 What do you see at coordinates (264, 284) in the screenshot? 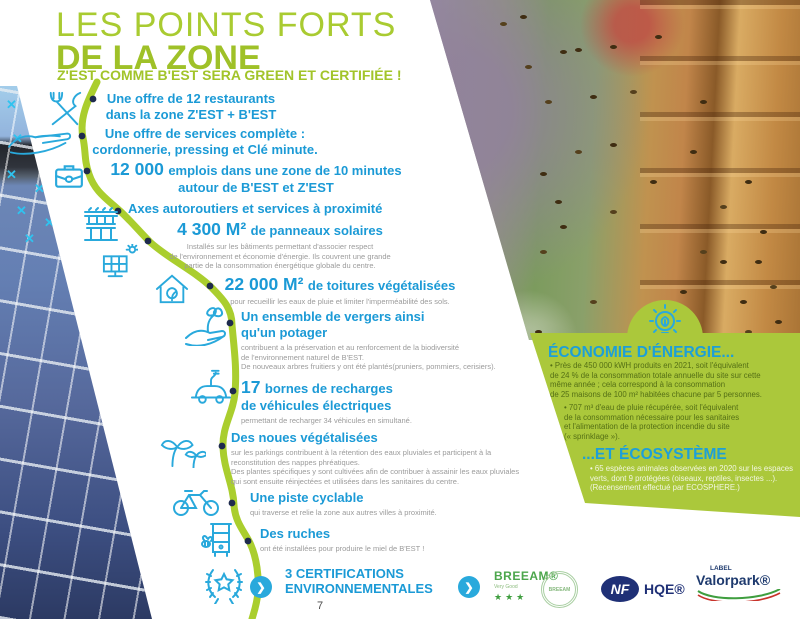
I see `item-big-number: 22 000 M²` at bounding box center [264, 284].